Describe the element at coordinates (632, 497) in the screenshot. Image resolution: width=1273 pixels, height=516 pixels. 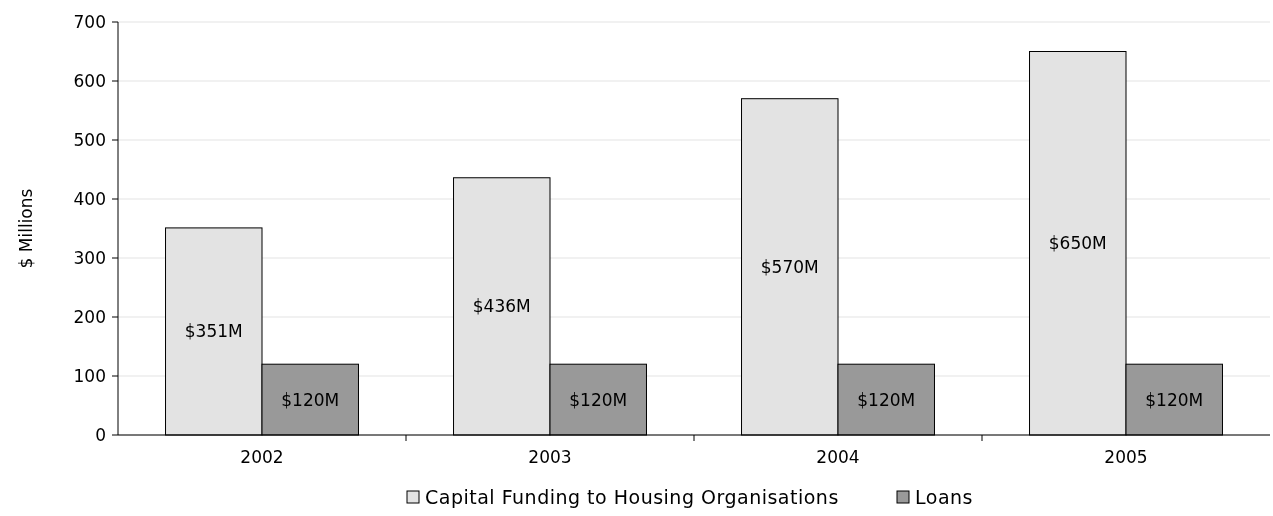
I see `legend-label: Capital Funding to Housing Organisations` at that location.